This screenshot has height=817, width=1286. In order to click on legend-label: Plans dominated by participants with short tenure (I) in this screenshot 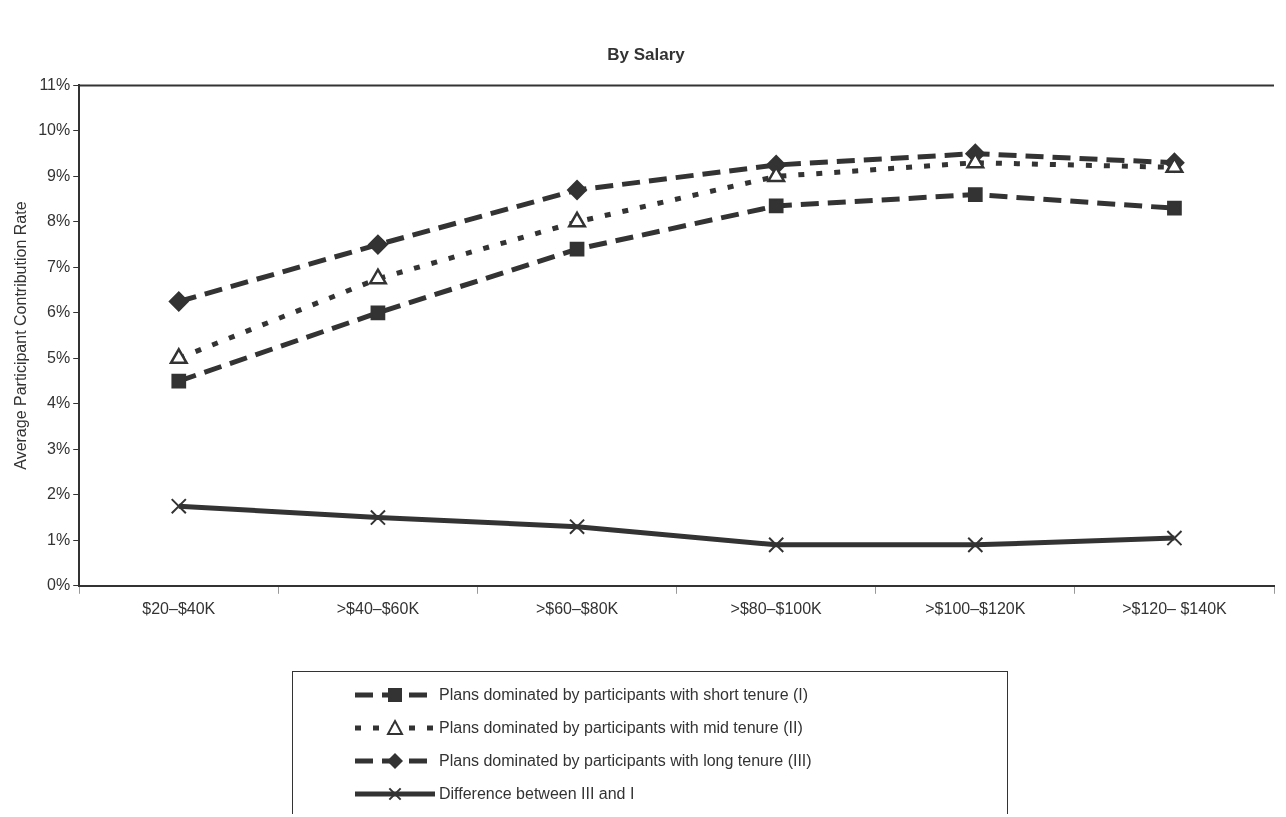, I will do `click(624, 694)`.